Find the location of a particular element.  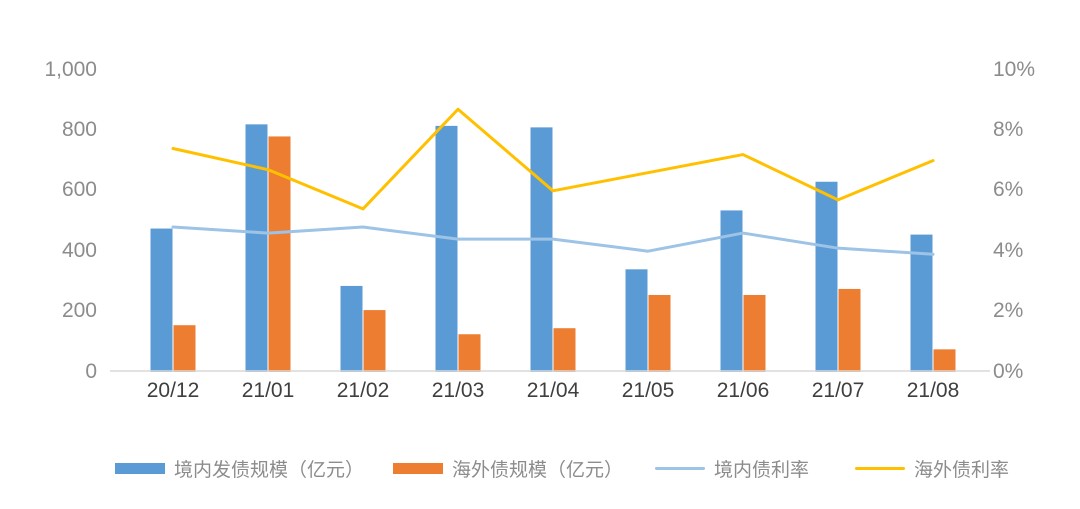

legend: 境内发债规模（亿元） 海外债规模（亿元） 境内债利率 海外债利率 is located at coordinates (540, 468).